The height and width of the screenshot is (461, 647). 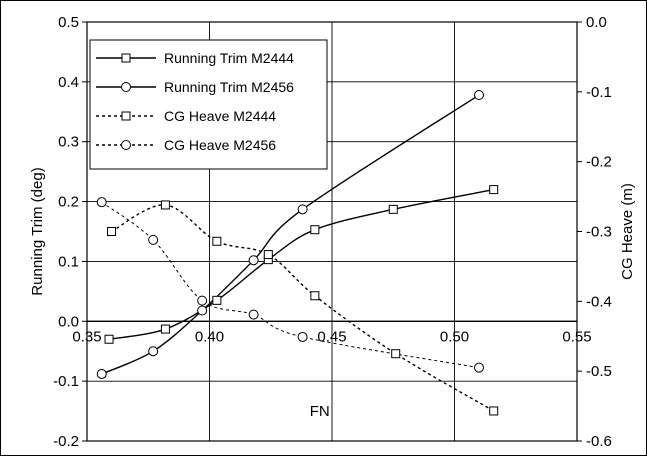 I want to click on y2-tick-label: -0.6, so click(x=599, y=441).